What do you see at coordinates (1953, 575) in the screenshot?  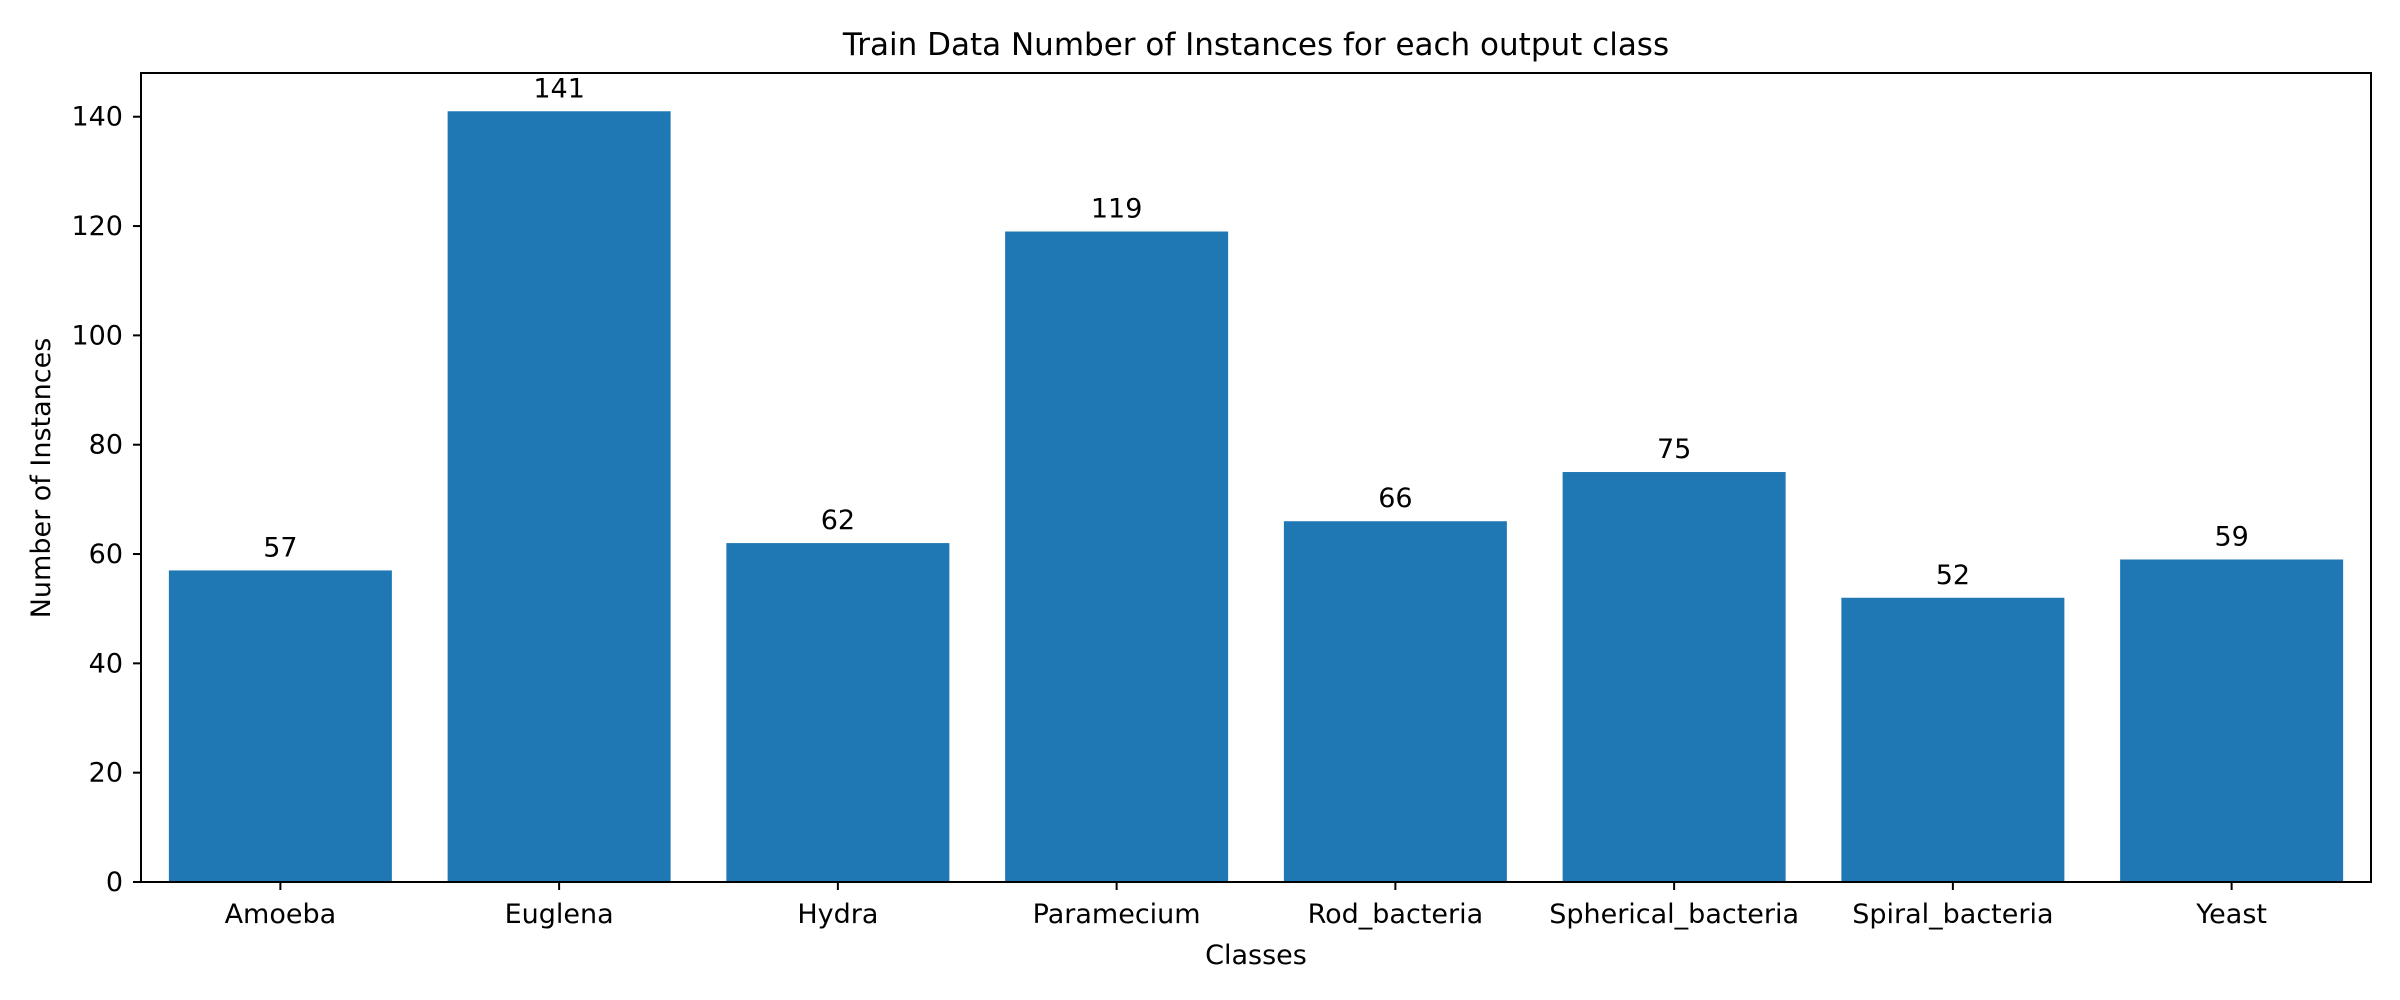 I see `bar-value-label: 52` at bounding box center [1953, 575].